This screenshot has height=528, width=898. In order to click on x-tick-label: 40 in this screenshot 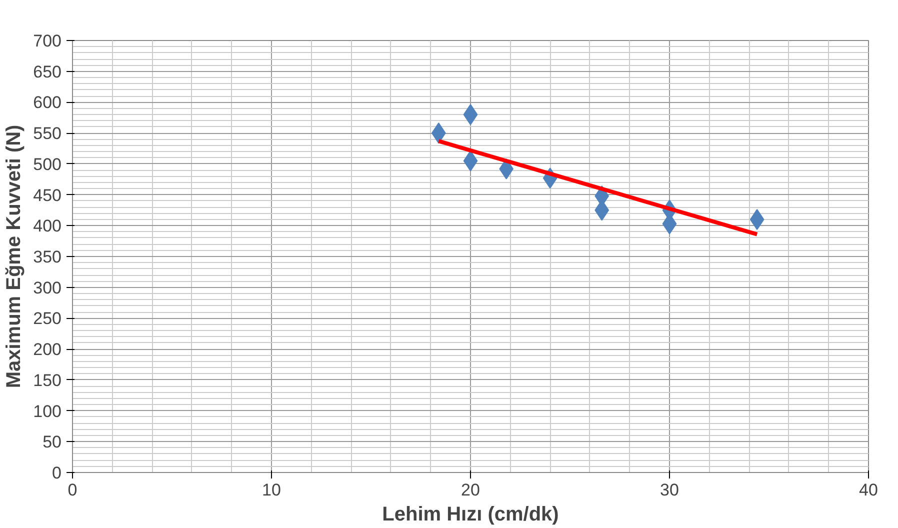, I will do `click(868, 490)`.